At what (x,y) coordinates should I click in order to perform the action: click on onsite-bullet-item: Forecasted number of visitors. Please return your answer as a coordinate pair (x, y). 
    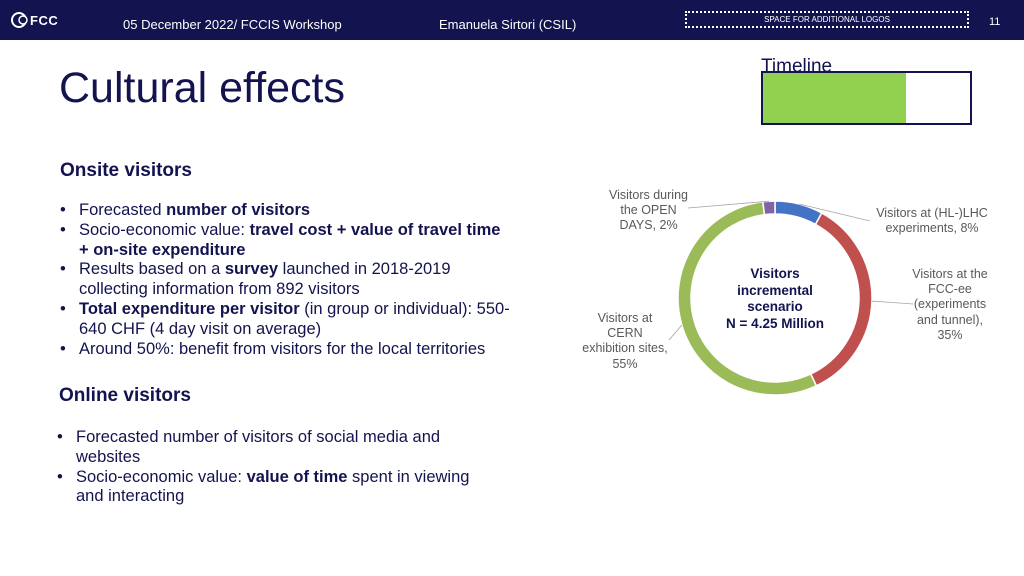
    Looking at the image, I should click on (285, 211).